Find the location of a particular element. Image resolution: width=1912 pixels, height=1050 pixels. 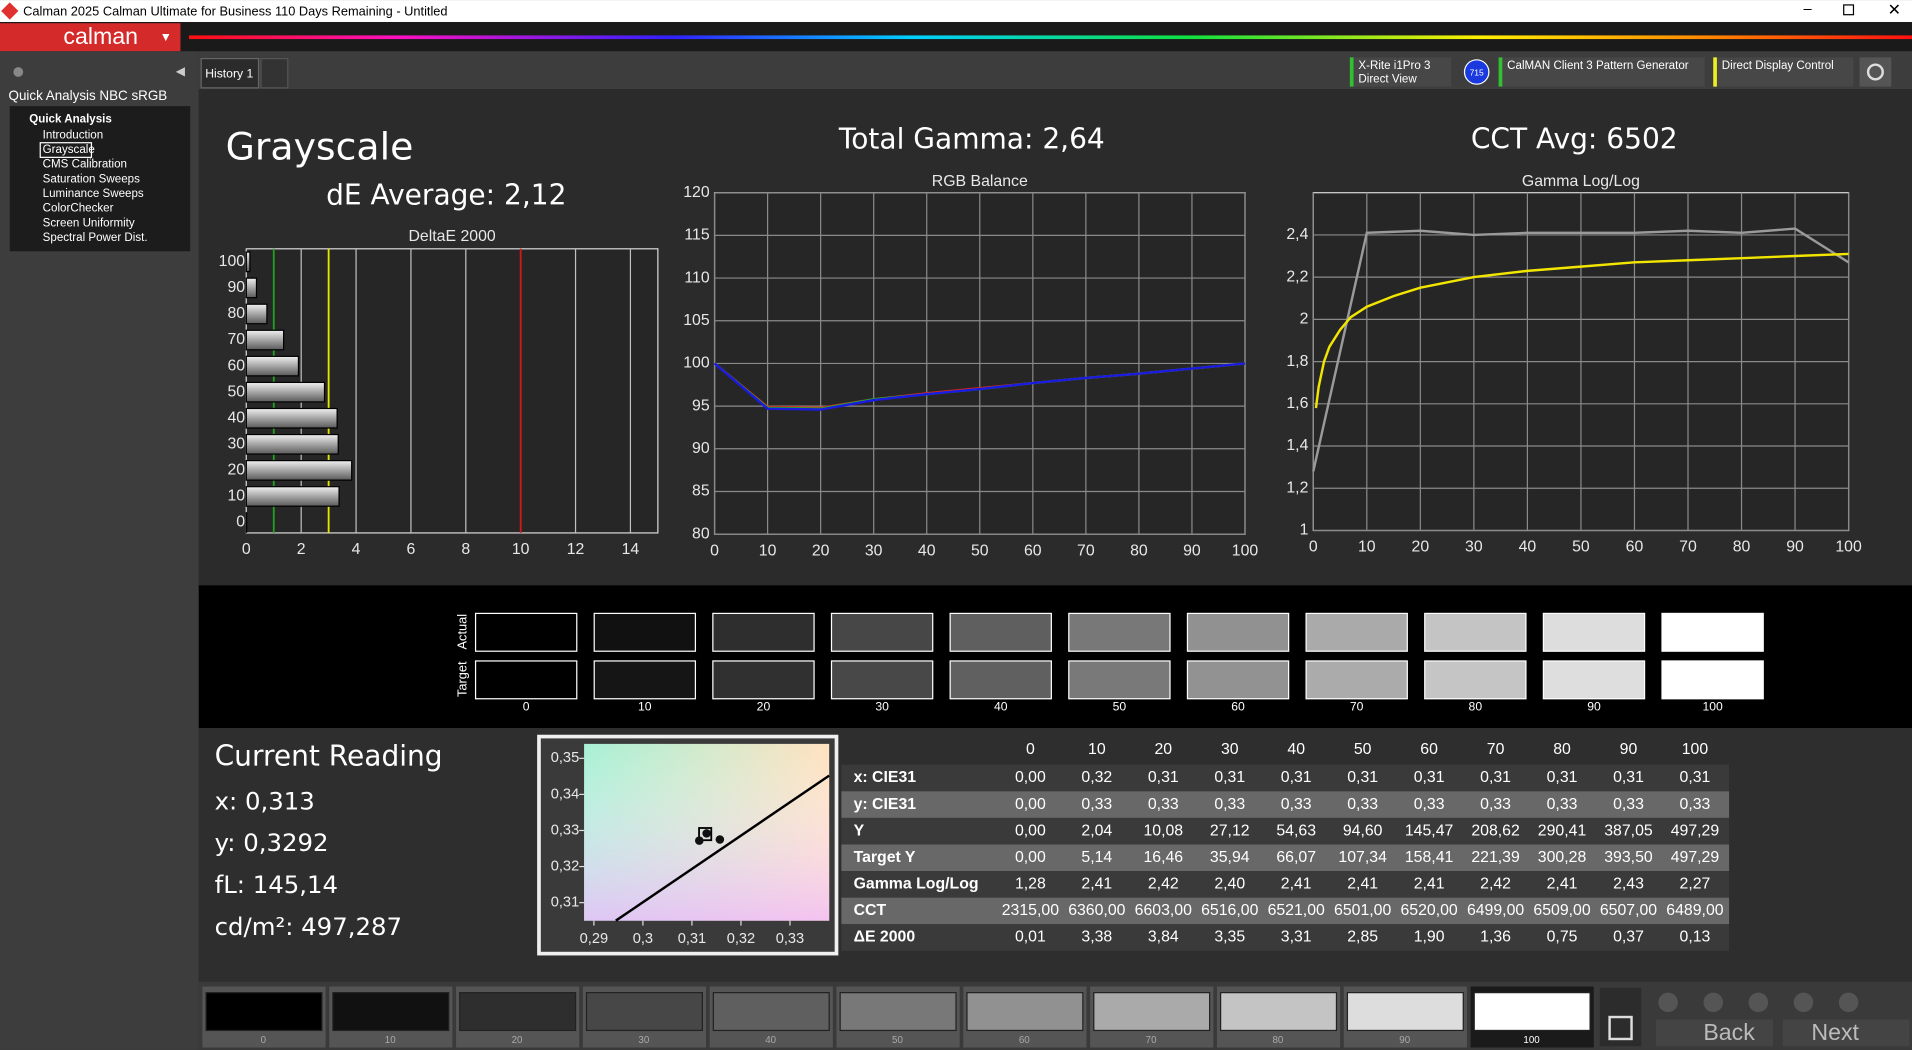

sidebar-collapse: ◀ is located at coordinates (181, 71).